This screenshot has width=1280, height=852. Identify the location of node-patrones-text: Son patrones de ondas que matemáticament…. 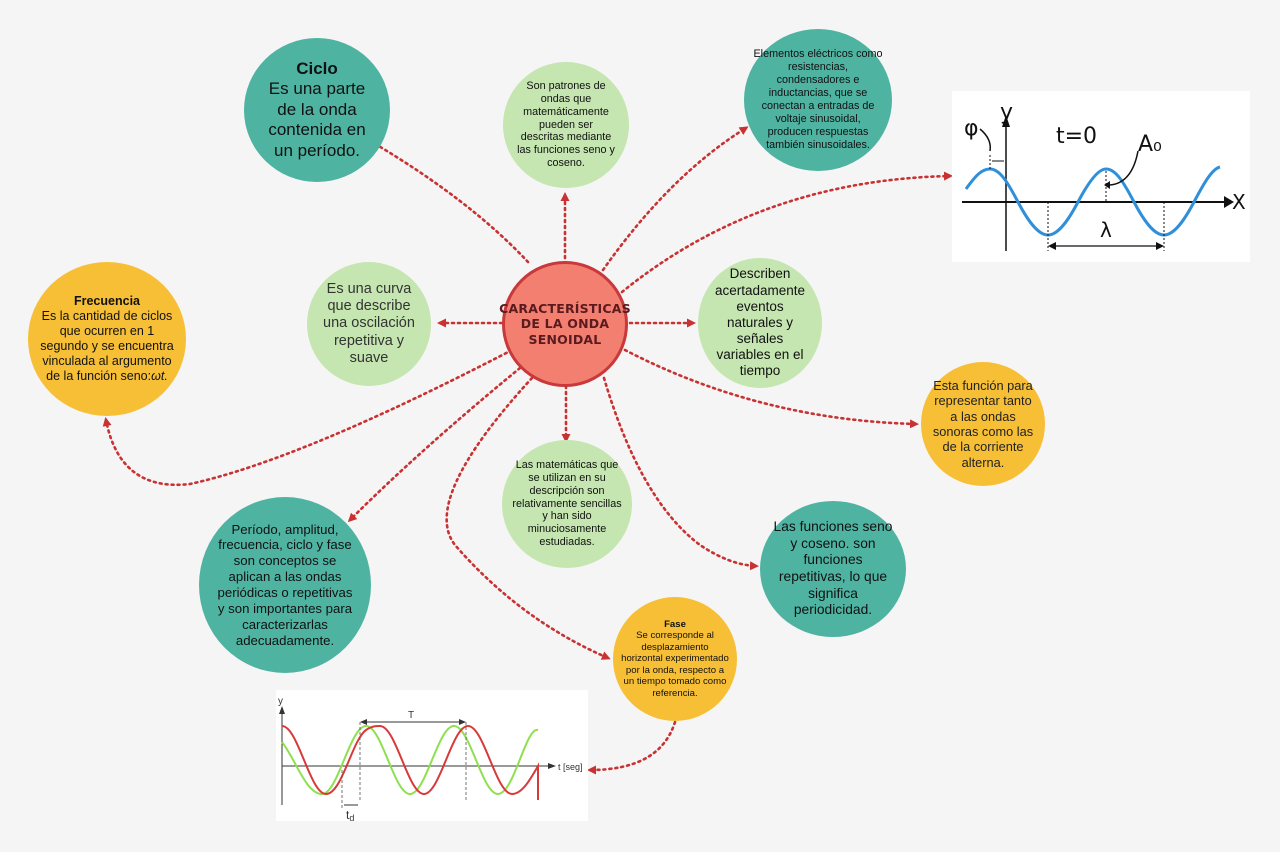
(566, 124).